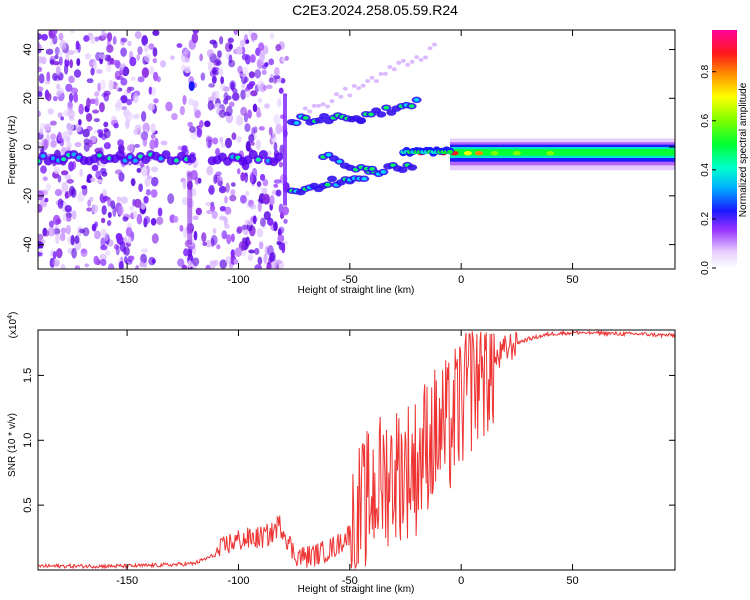  Describe the element at coordinates (356, 290) in the screenshot. I see `spectrogram-x-axis-title: Height of straight line (km)` at that location.